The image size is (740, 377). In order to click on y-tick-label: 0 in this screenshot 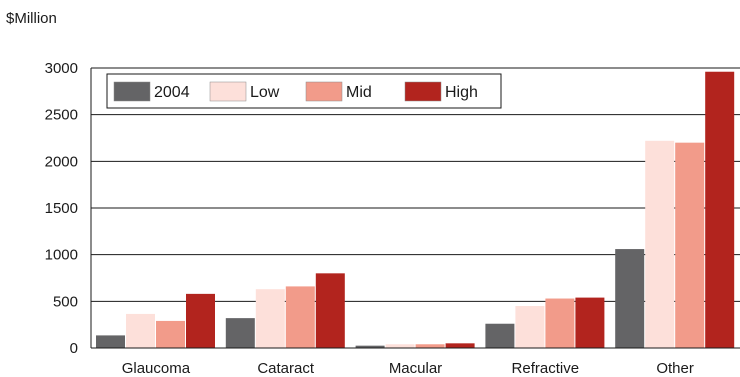, I will do `click(74, 348)`.